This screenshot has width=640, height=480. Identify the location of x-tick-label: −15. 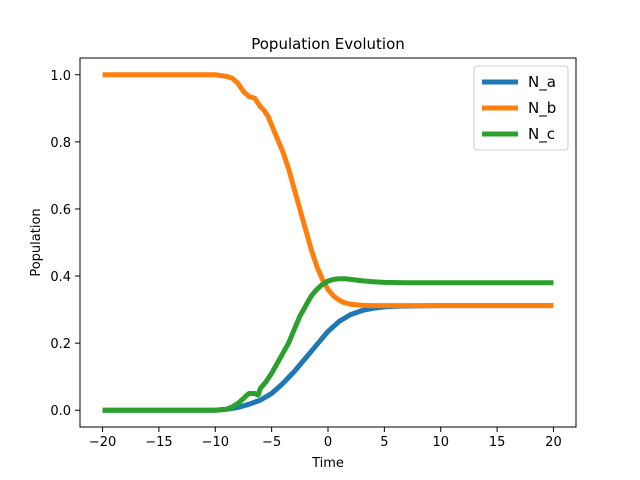
(158, 442).